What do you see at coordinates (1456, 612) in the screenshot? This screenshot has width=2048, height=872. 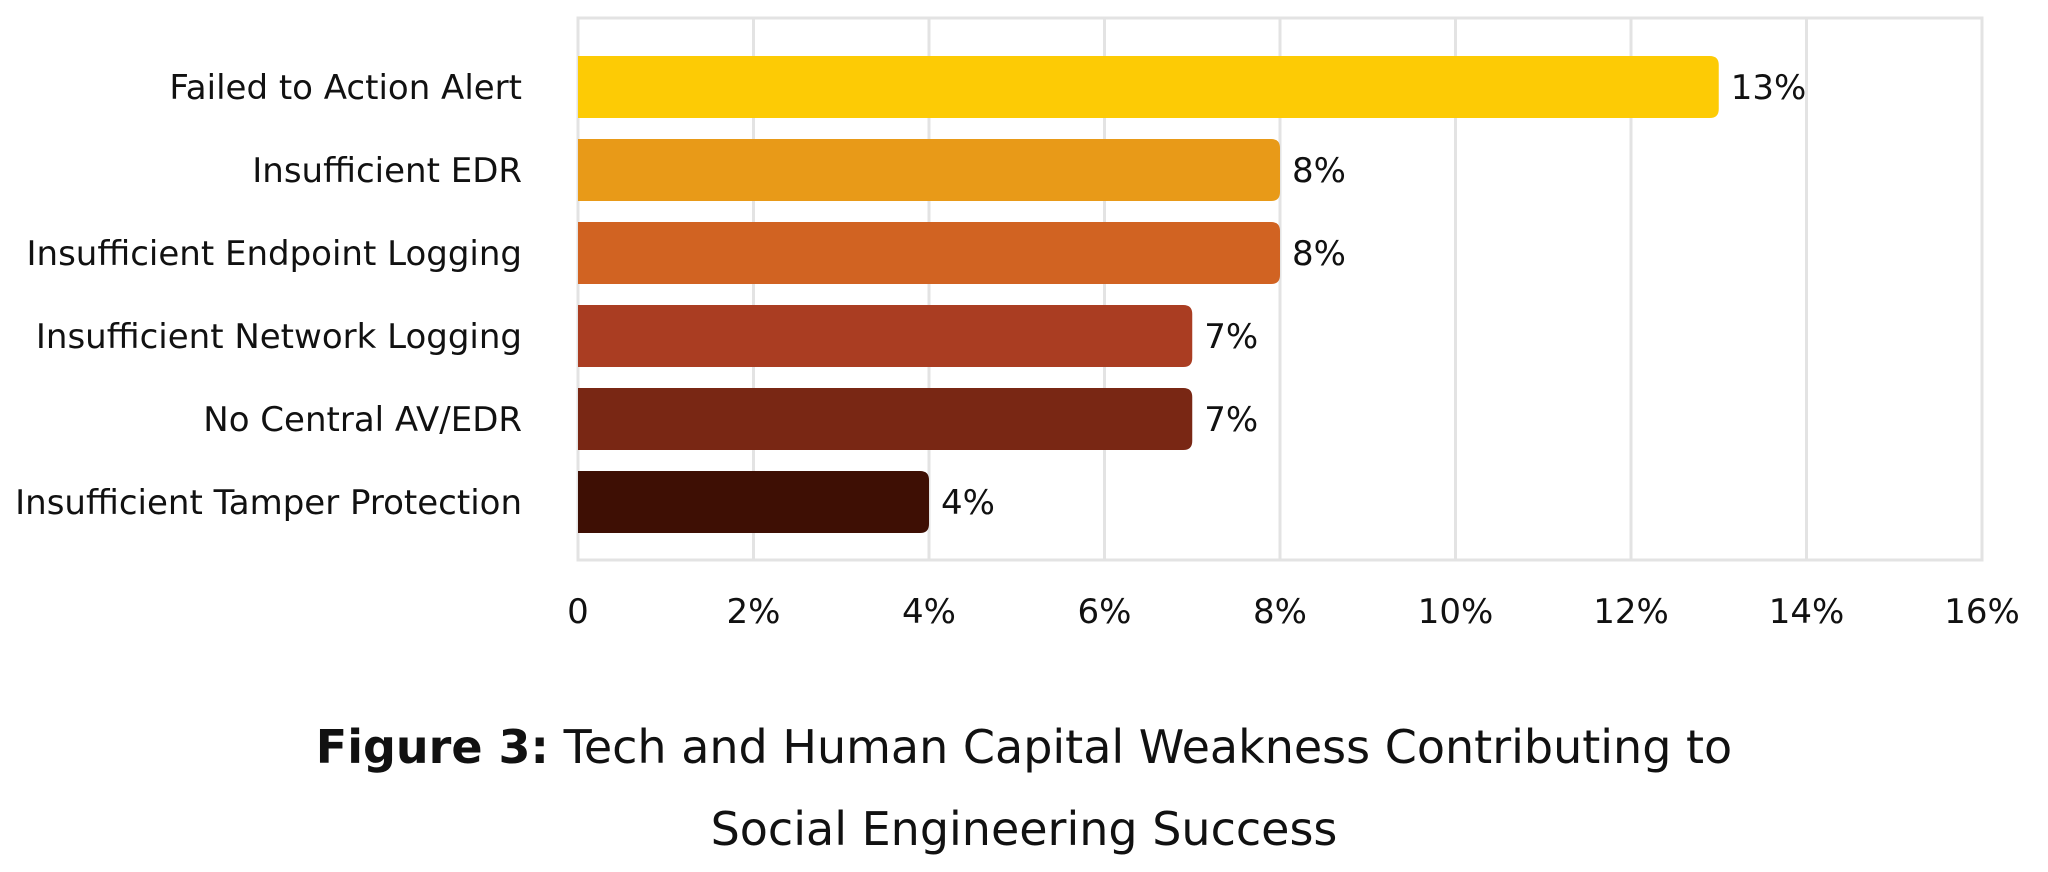 I see `x-tick-label: 10%` at bounding box center [1456, 612].